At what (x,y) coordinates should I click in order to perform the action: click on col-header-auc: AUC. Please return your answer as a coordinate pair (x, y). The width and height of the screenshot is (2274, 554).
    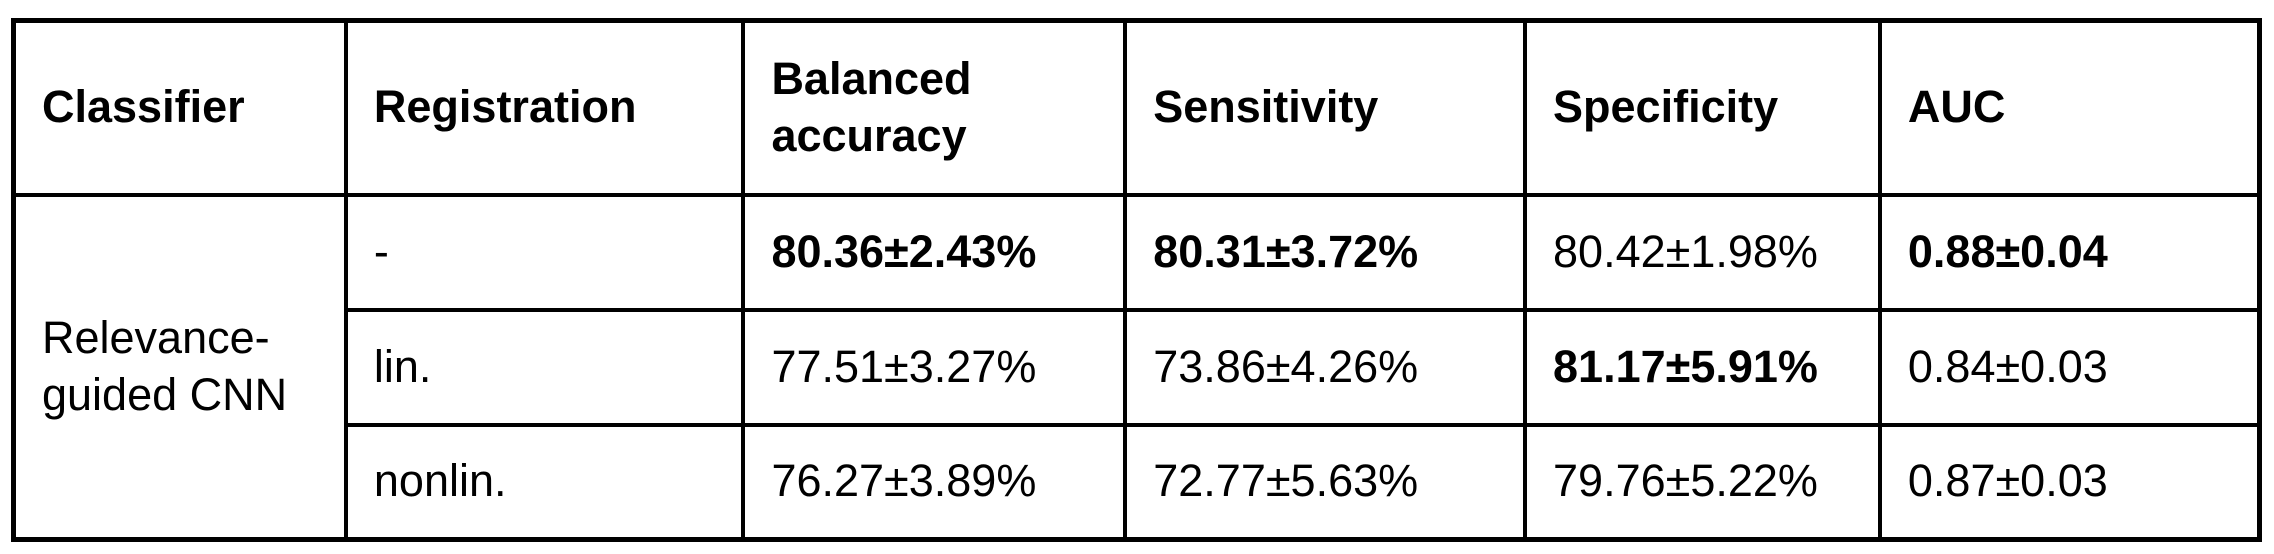
    Looking at the image, I should click on (2069, 107).